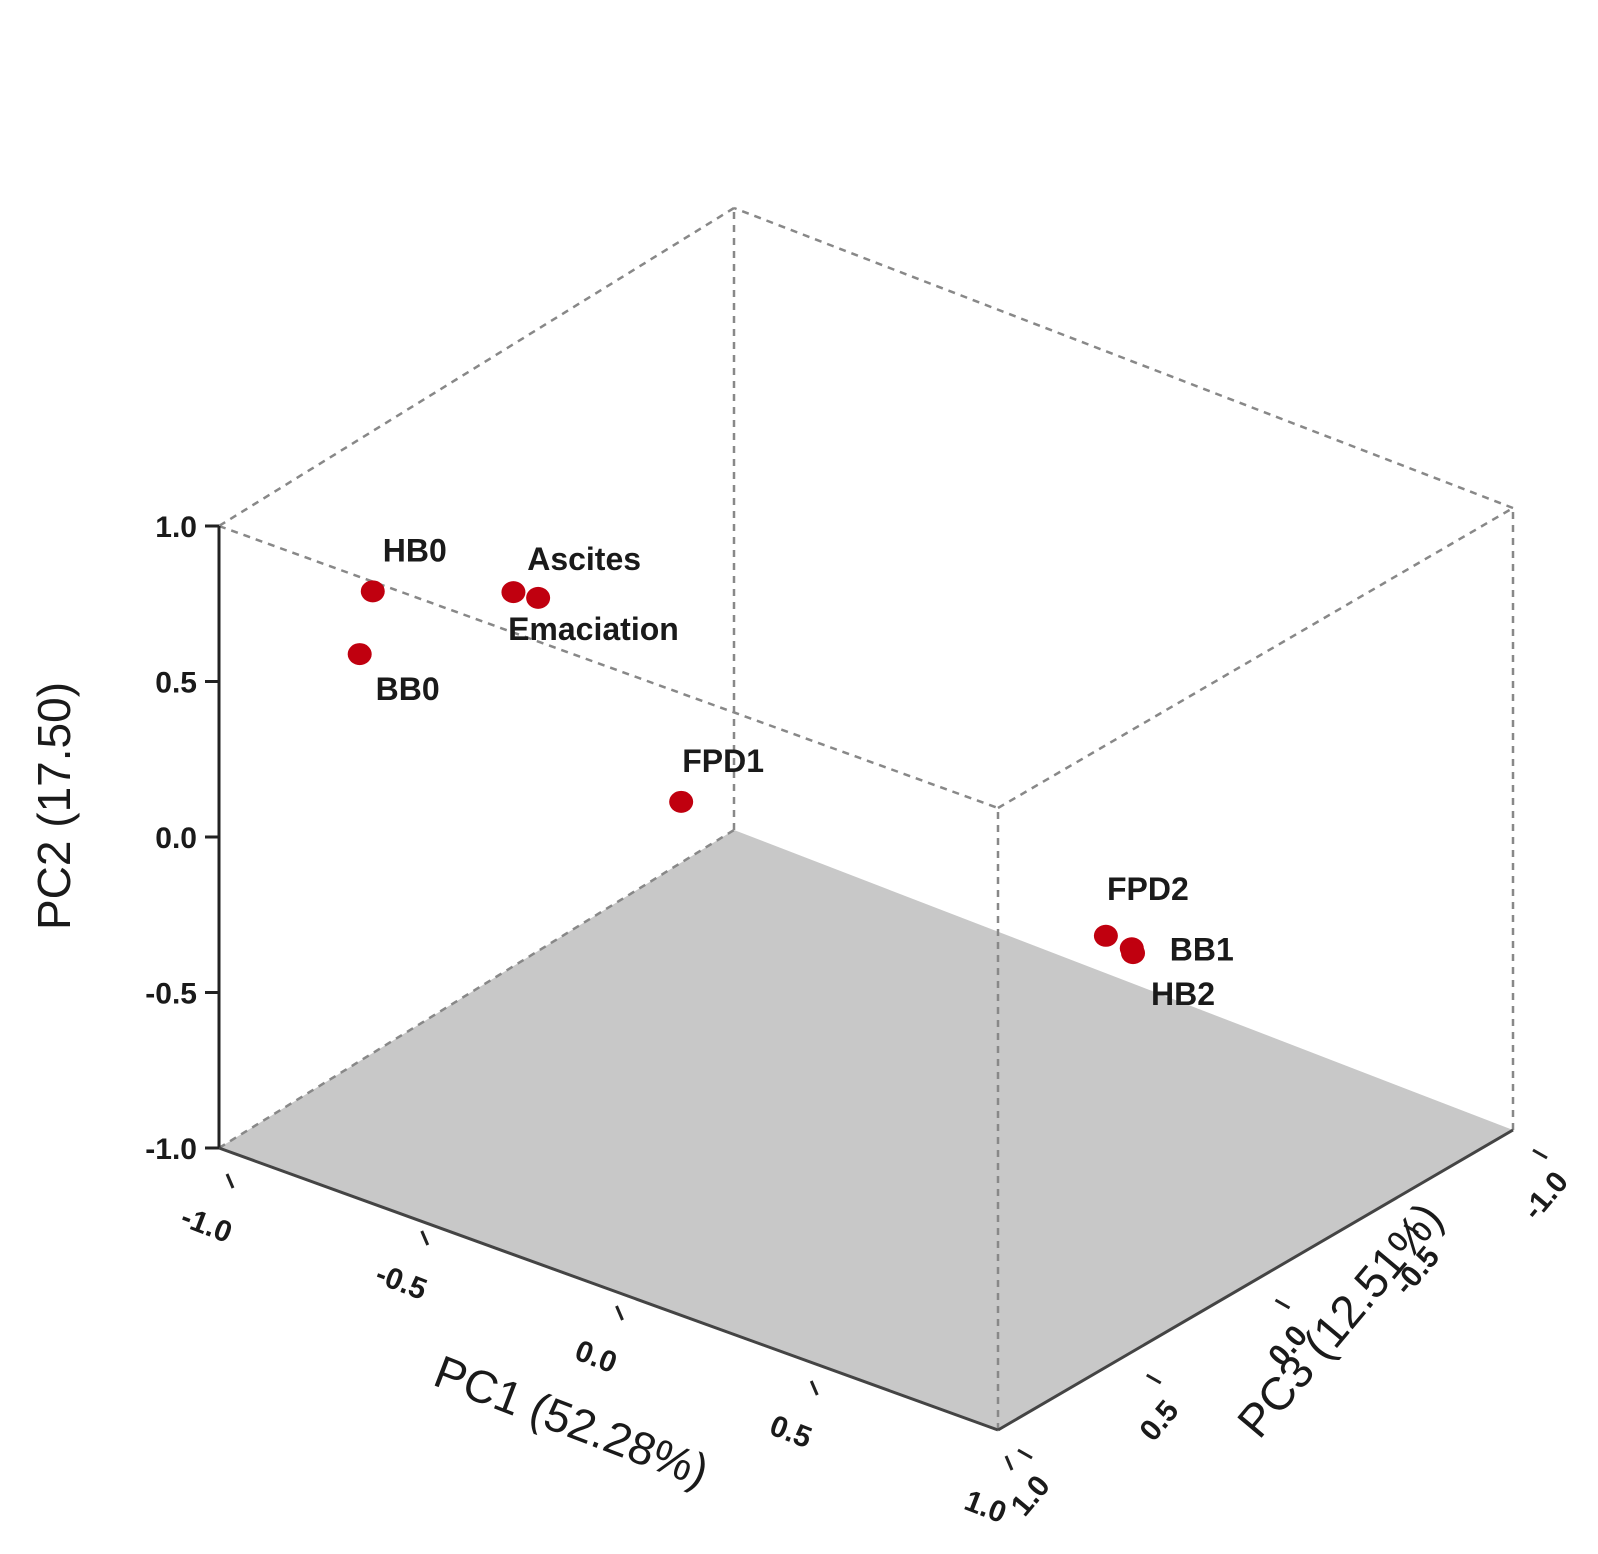  Describe the element at coordinates (584, 559) in the screenshot. I see `data-point-label: Ascites` at that location.